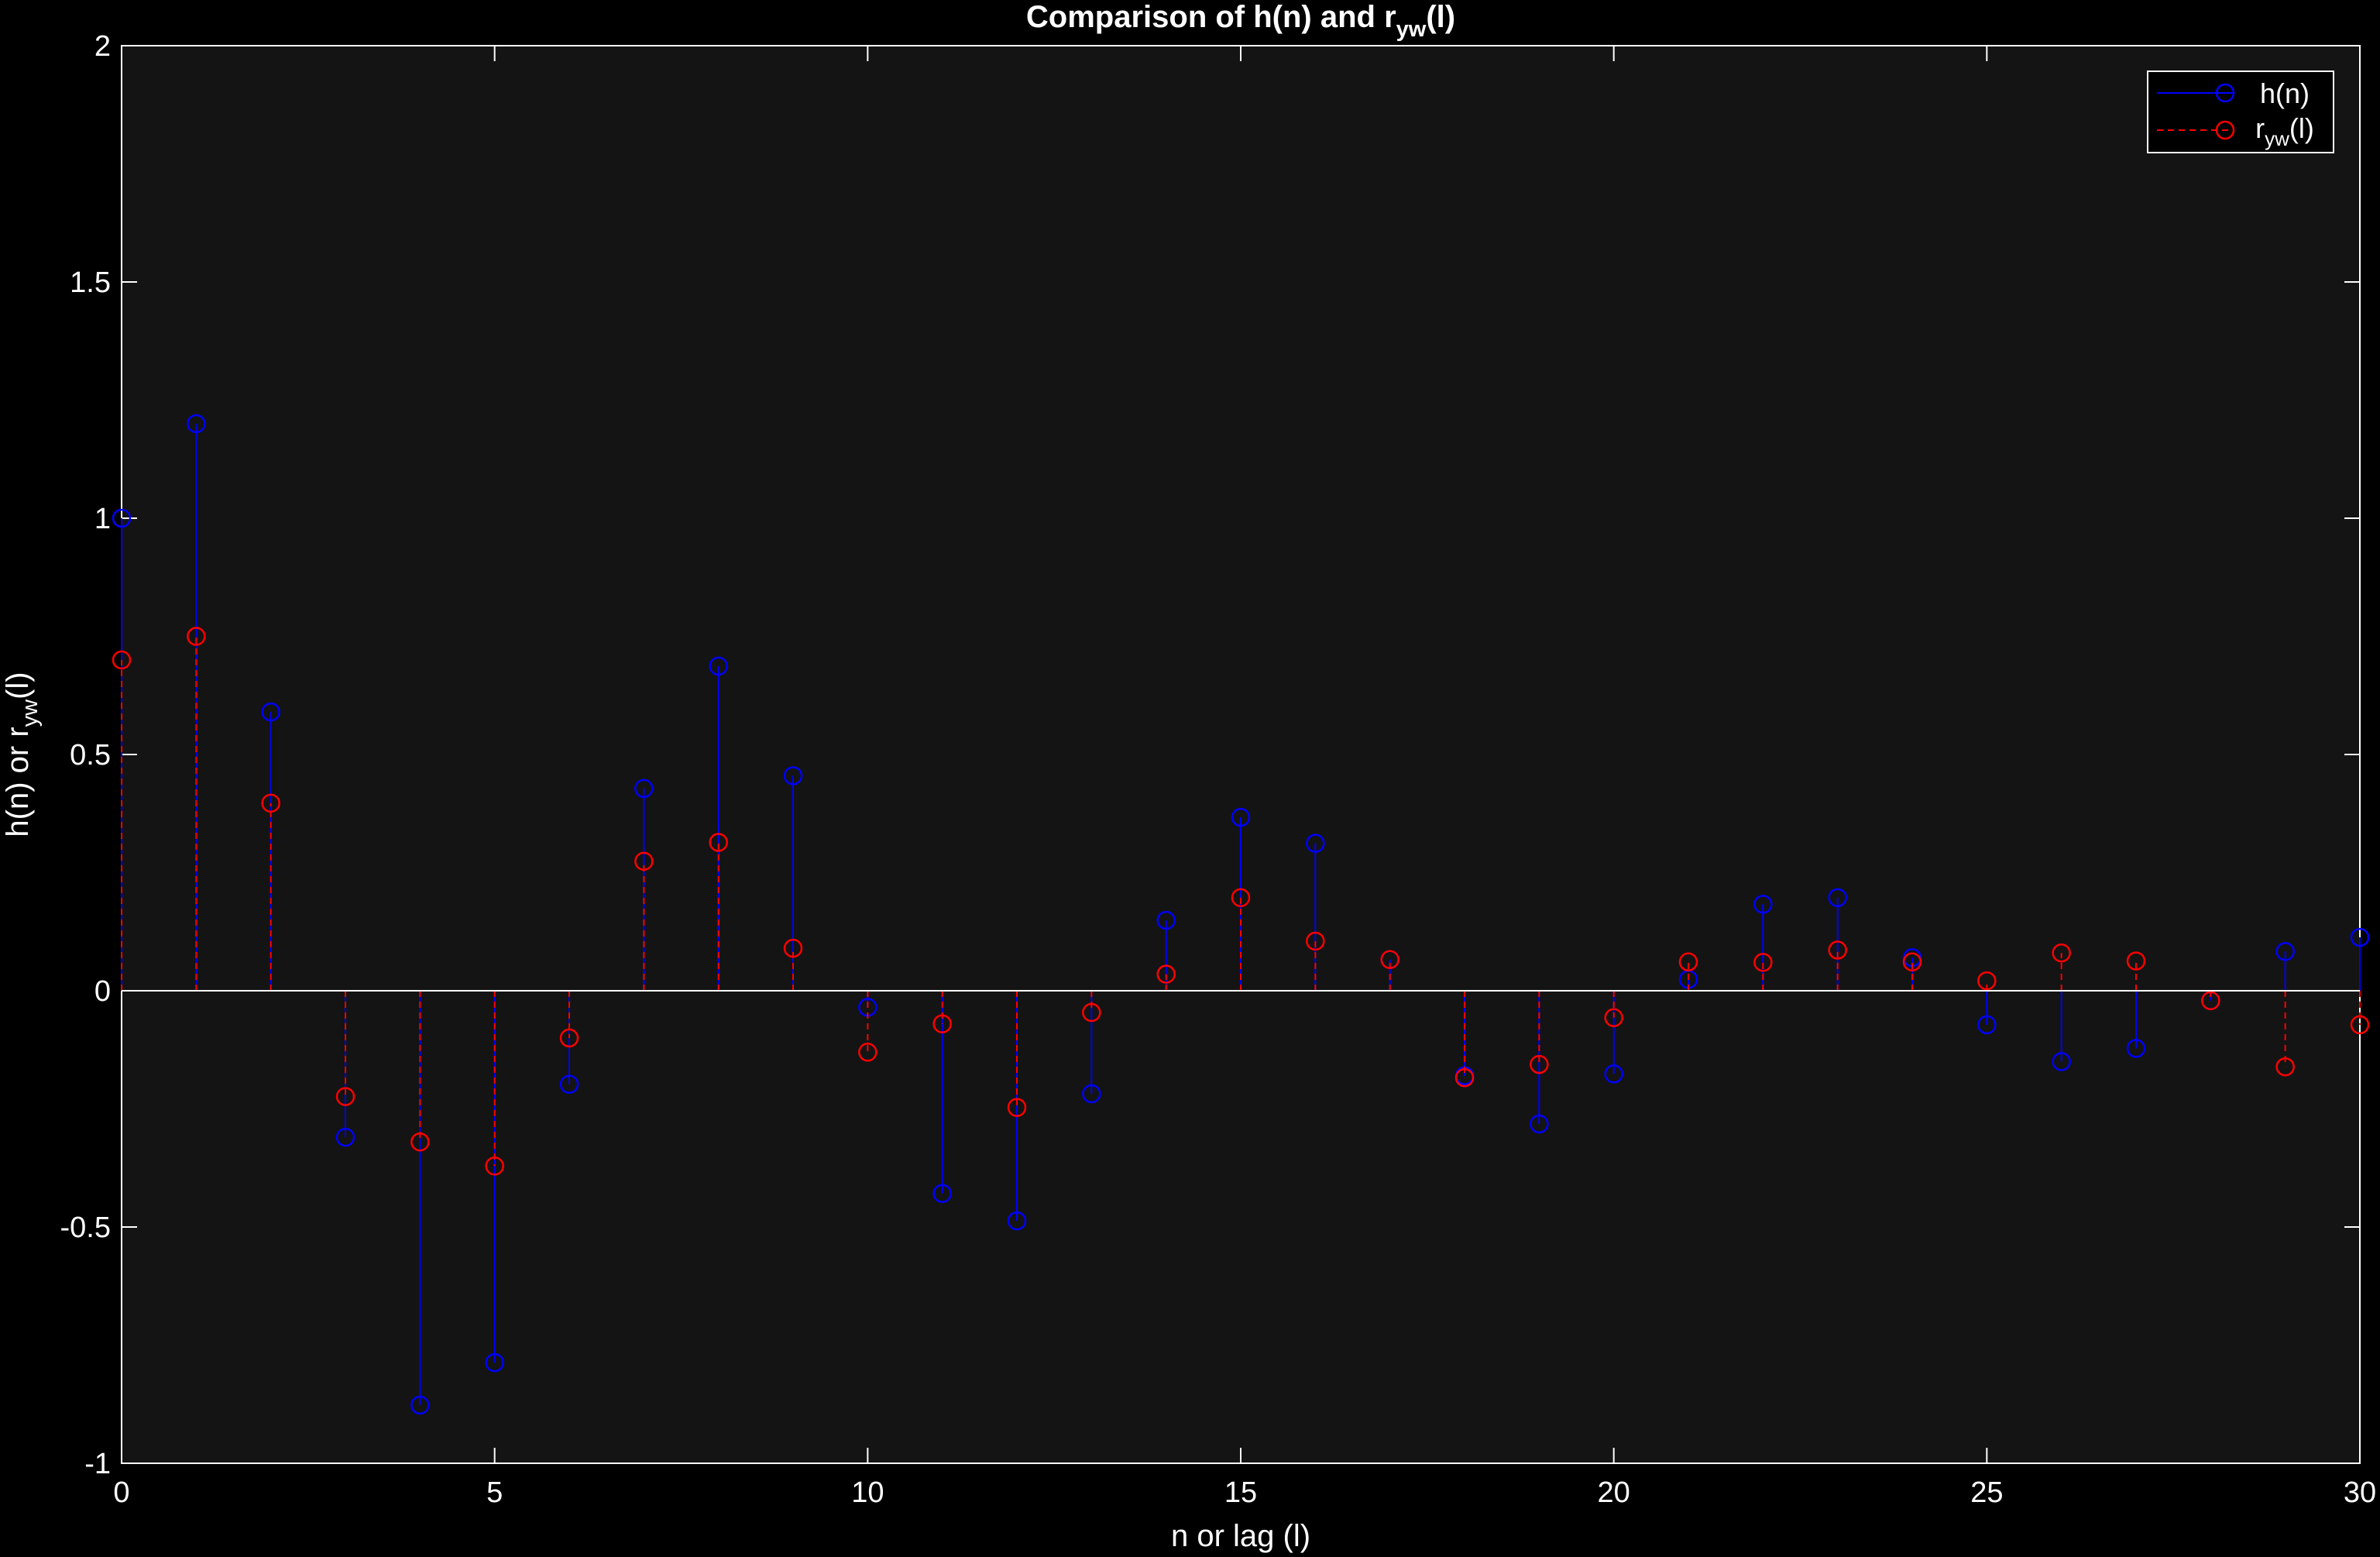 The width and height of the screenshot is (2380, 1557). I want to click on legend-label-h: h(n), so click(2285, 93).